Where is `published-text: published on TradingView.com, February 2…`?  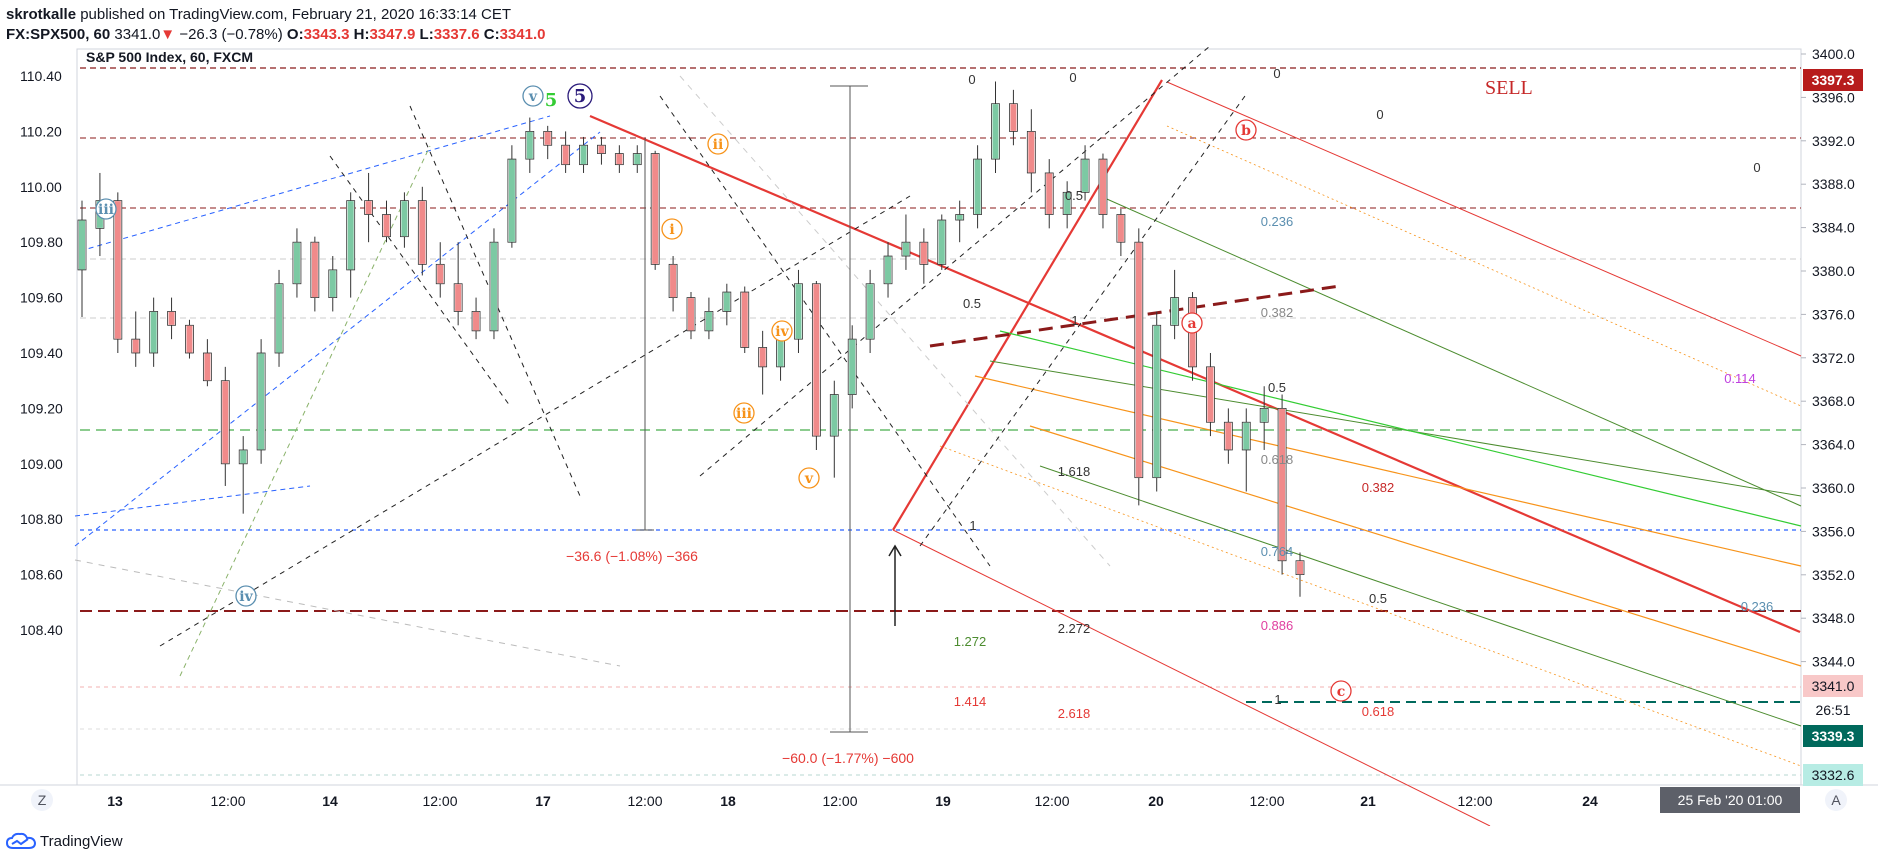
published-text: published on TradingView.com, February 2… is located at coordinates (294, 14).